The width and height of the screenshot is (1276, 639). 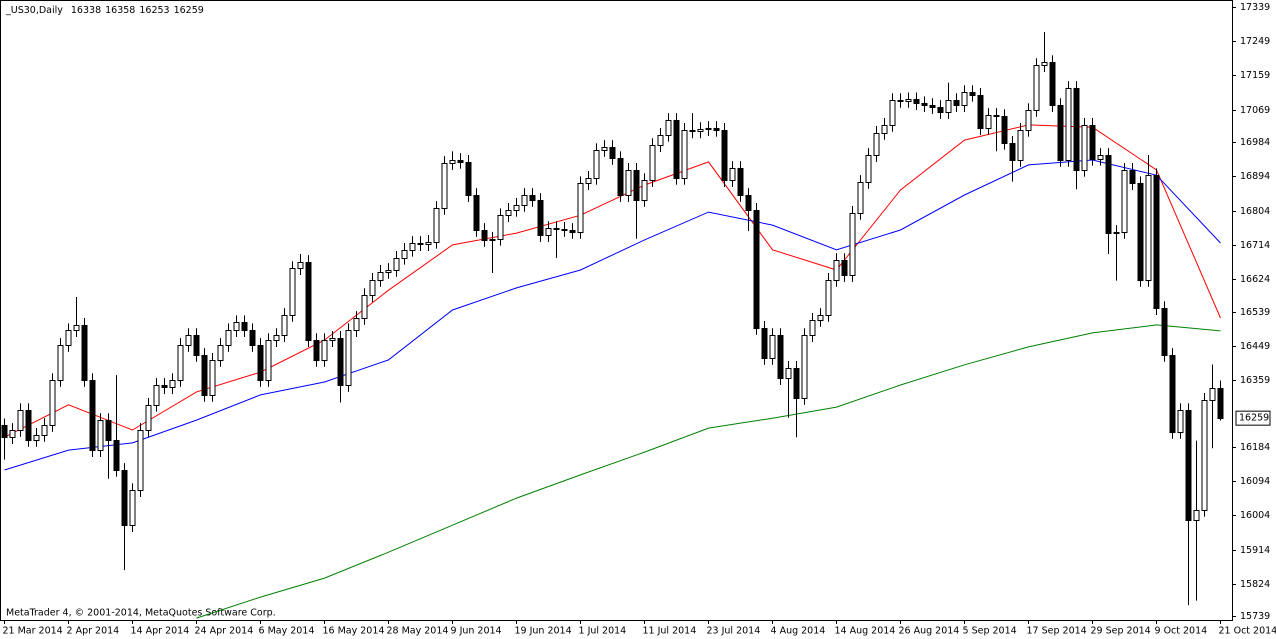 What do you see at coordinates (1255, 346) in the screenshot?
I see `y-tick-label: 16449` at bounding box center [1255, 346].